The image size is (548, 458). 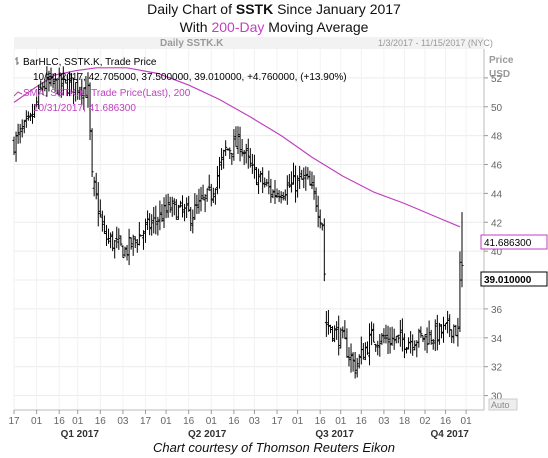 What do you see at coordinates (334, 434) in the screenshot?
I see `quarter-label: Q3 2017` at bounding box center [334, 434].